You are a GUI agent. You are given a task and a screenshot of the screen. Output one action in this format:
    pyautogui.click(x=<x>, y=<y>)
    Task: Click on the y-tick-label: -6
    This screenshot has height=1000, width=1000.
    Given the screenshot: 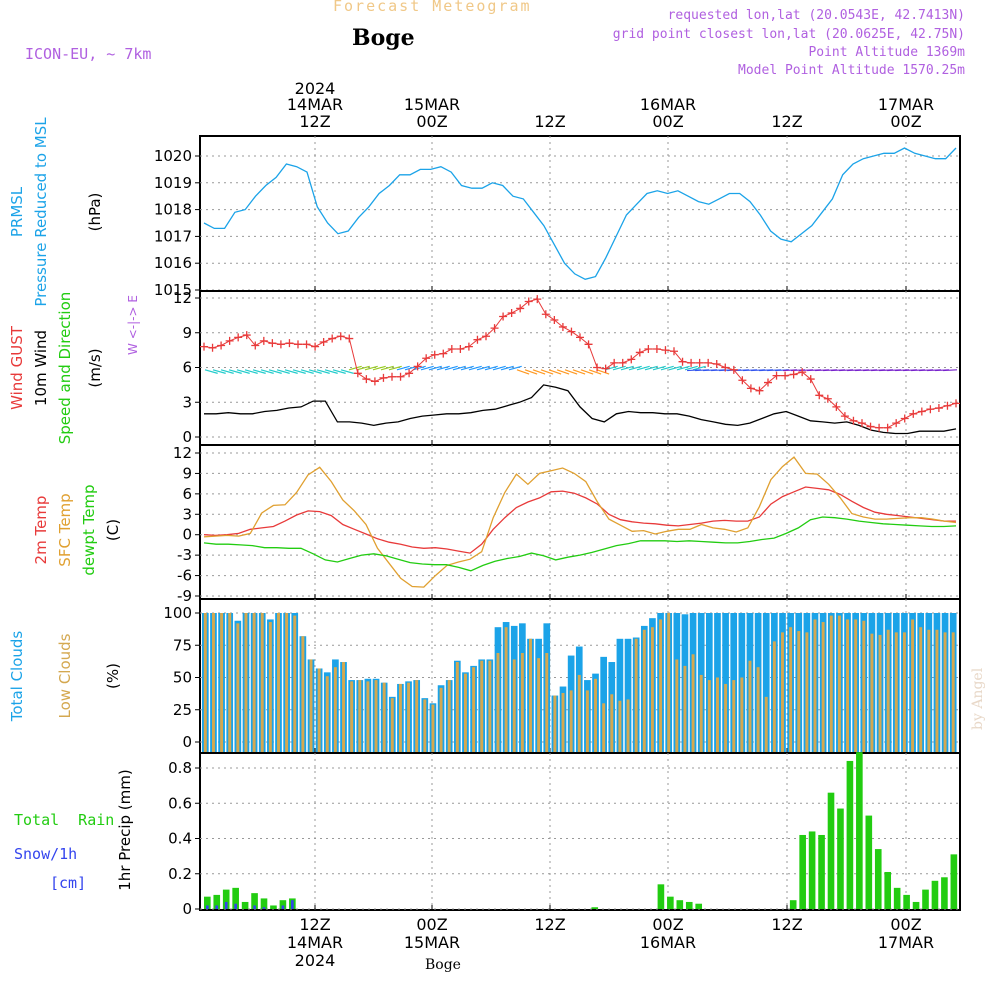 What is the action you would take?
    pyautogui.click(x=184, y=576)
    